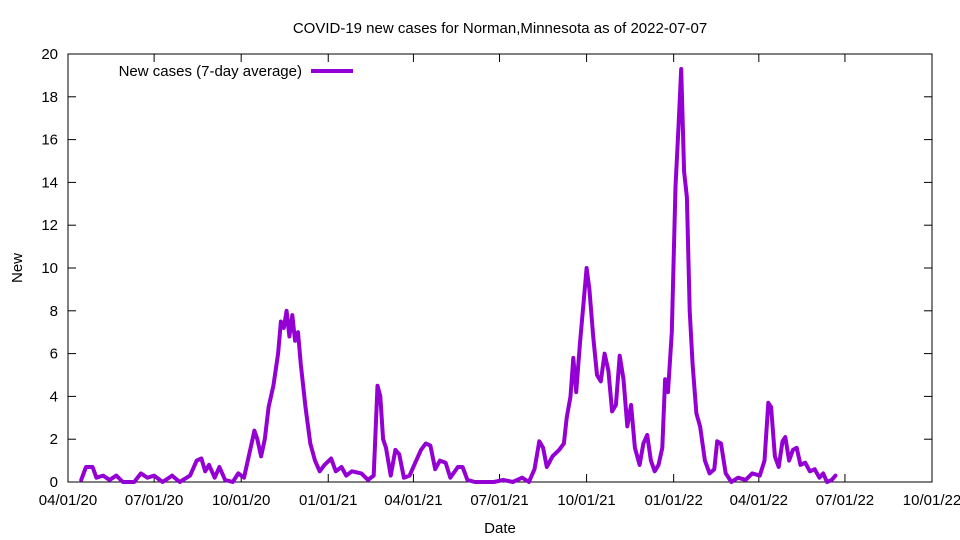 The width and height of the screenshot is (960, 540). I want to click on x-tick-label: 10/01/22, so click(931, 500).